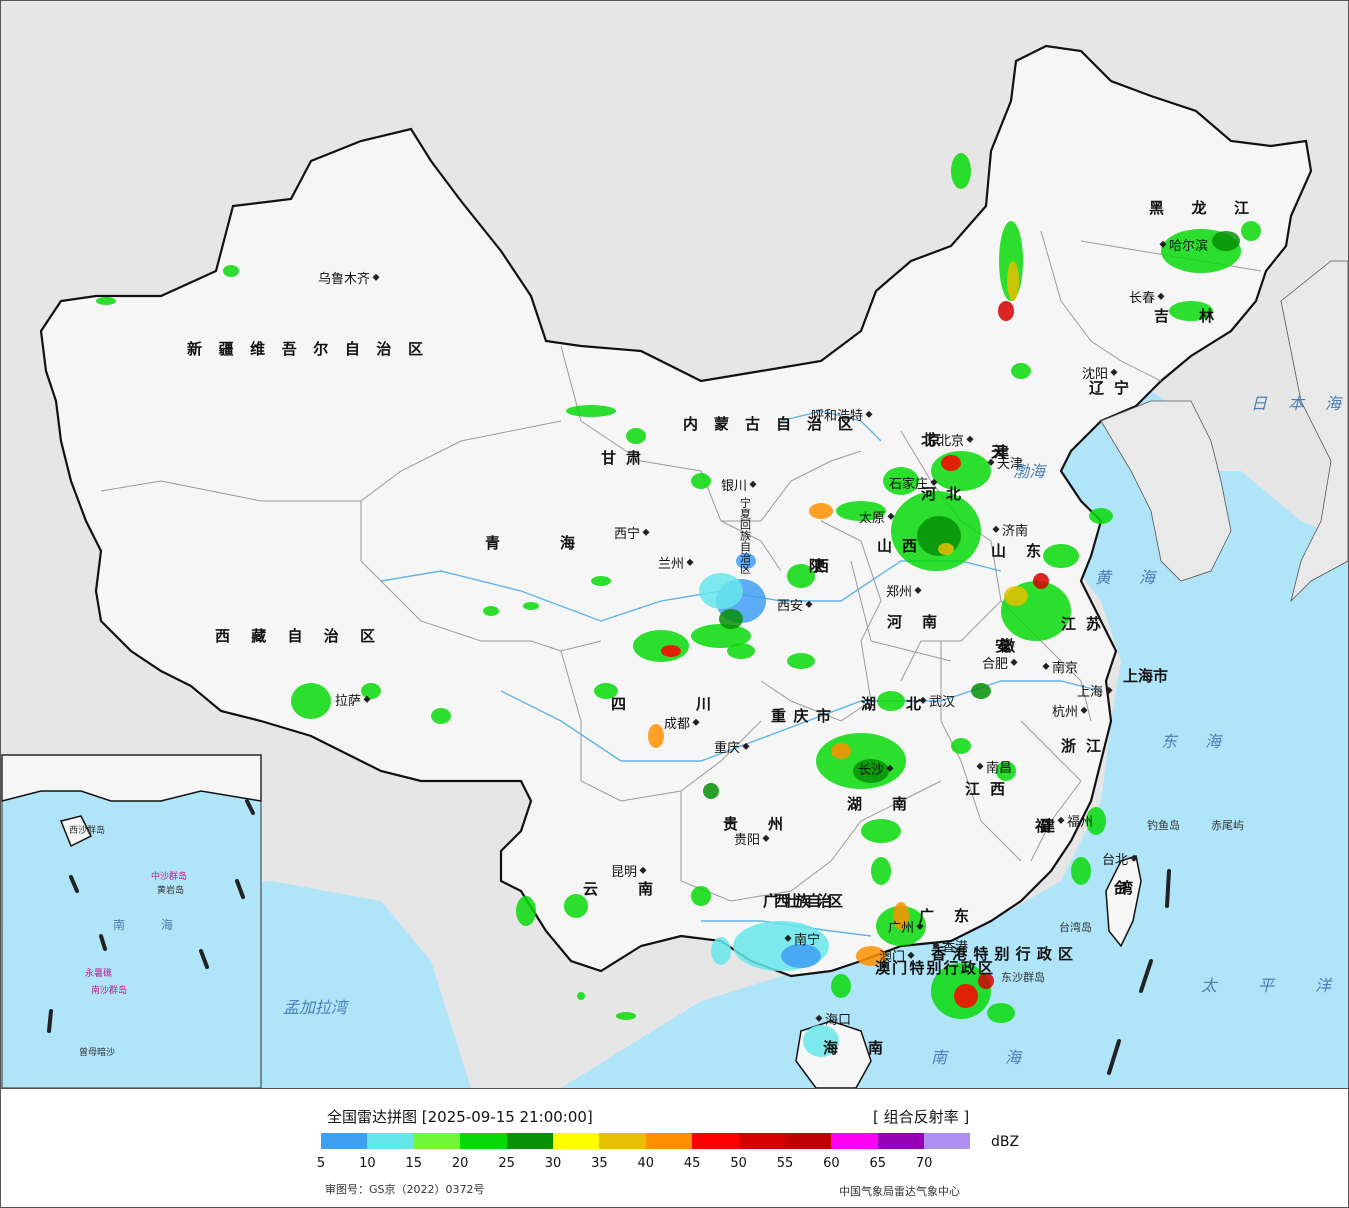  Describe the element at coordinates (170, 890) in the screenshot. I see `island-label: 黄岩岛` at that location.